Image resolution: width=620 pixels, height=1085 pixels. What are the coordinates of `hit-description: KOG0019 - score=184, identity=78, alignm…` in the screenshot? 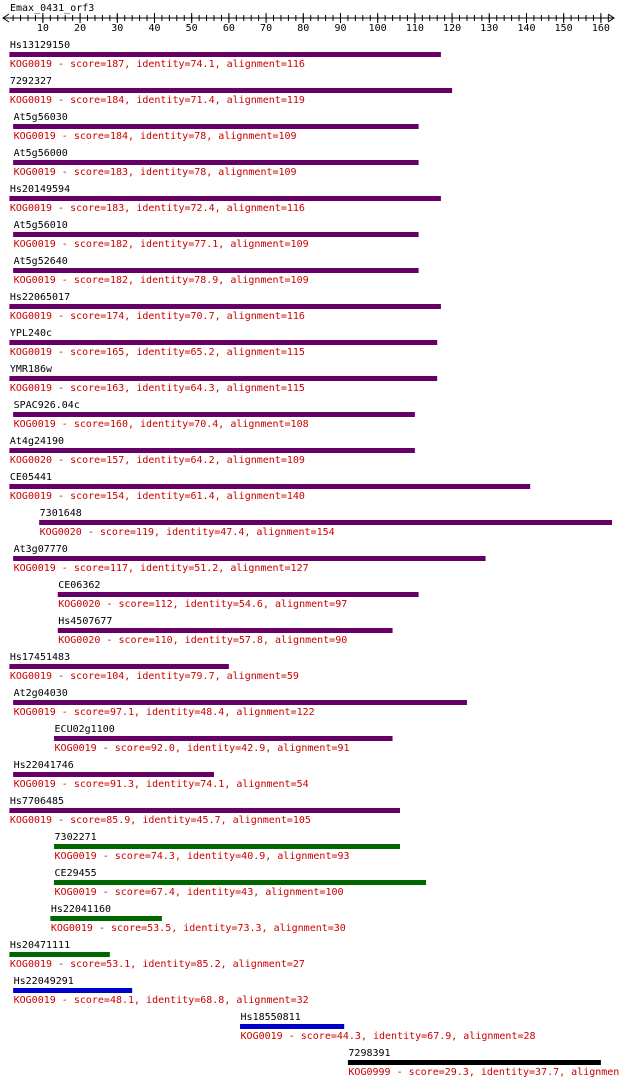 It's located at (155, 136).